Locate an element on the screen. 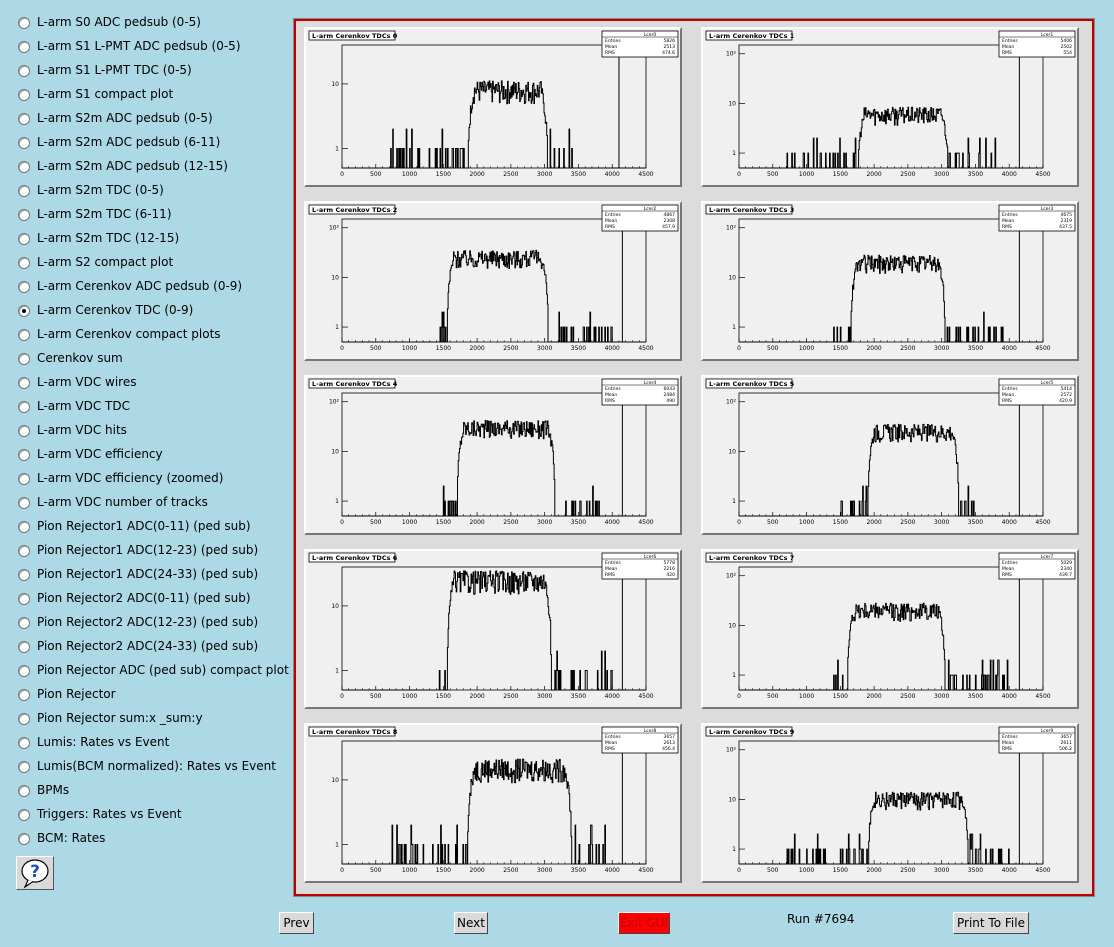 This screenshot has height=947, width=1114. menu-item: L-arm S2m ADC pedsub (0-5) is located at coordinates (145, 118).